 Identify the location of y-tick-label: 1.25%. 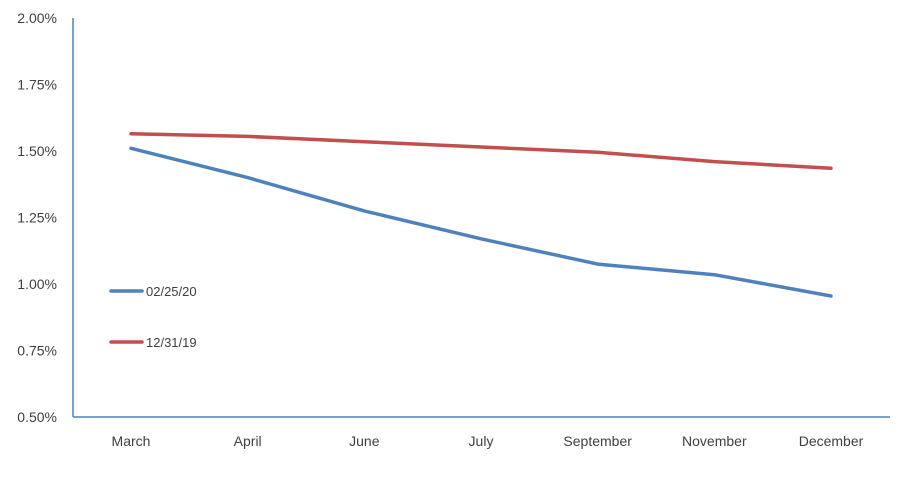
(37, 218).